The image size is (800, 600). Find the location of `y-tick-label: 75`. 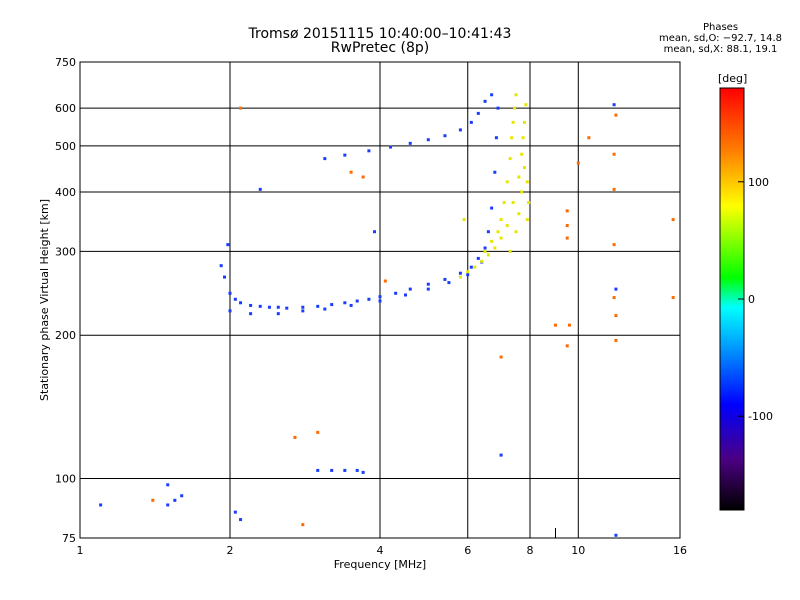

y-tick-label: 75 is located at coordinates (69, 538).